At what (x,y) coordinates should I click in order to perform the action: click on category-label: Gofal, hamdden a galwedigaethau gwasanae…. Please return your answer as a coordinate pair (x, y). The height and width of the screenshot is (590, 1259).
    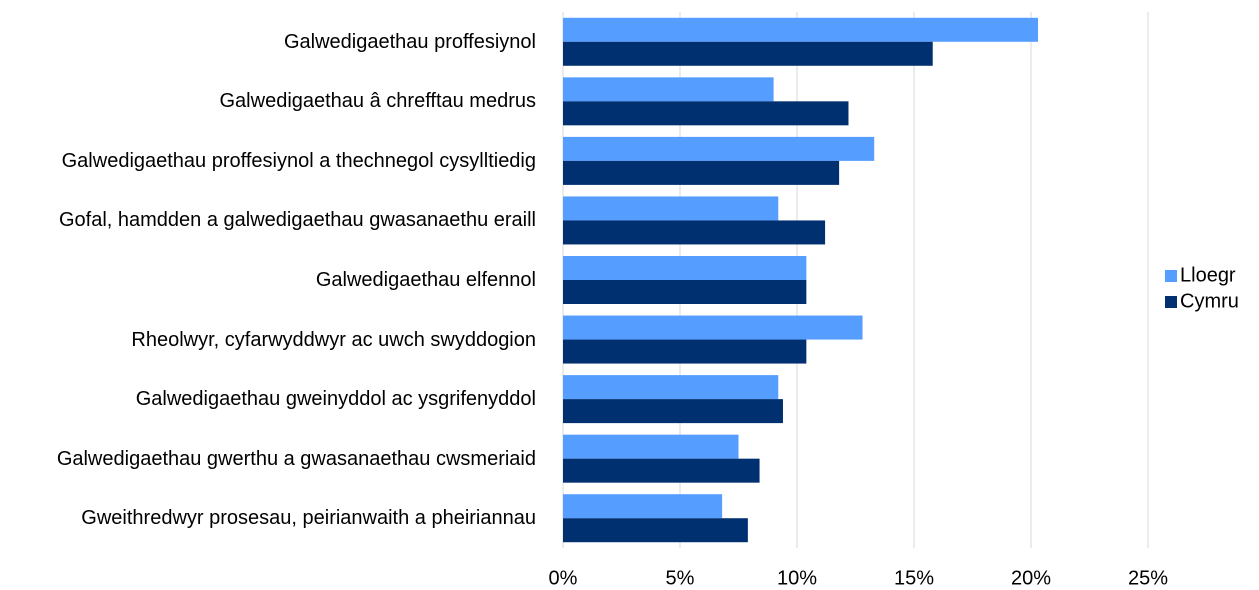
    Looking at the image, I should click on (297, 220).